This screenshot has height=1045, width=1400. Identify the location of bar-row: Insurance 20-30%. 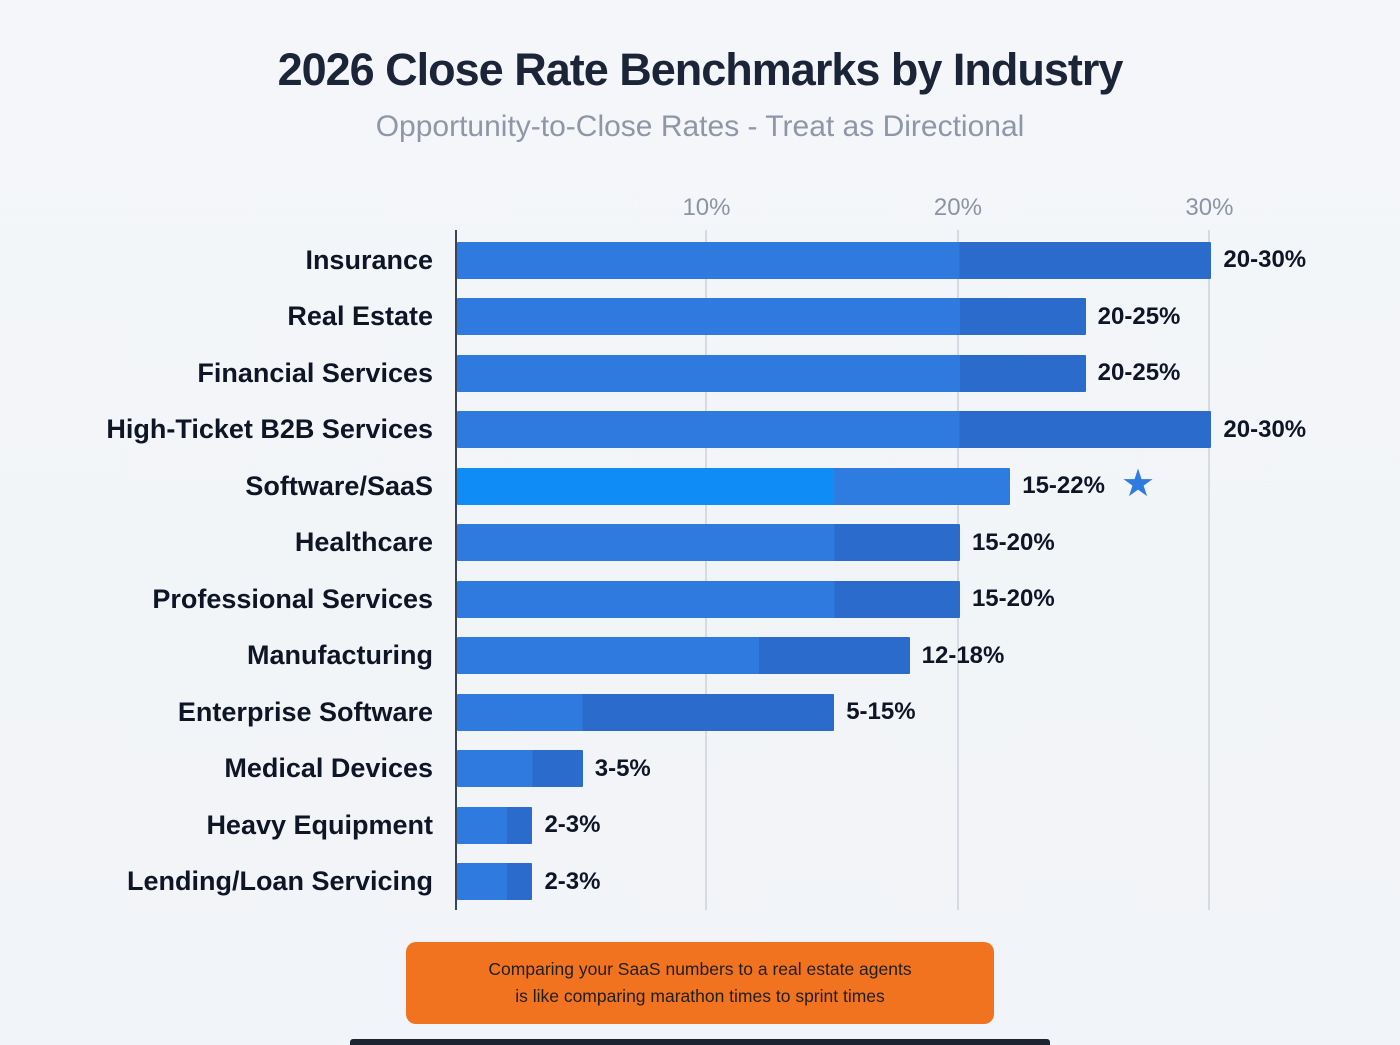
(700, 260).